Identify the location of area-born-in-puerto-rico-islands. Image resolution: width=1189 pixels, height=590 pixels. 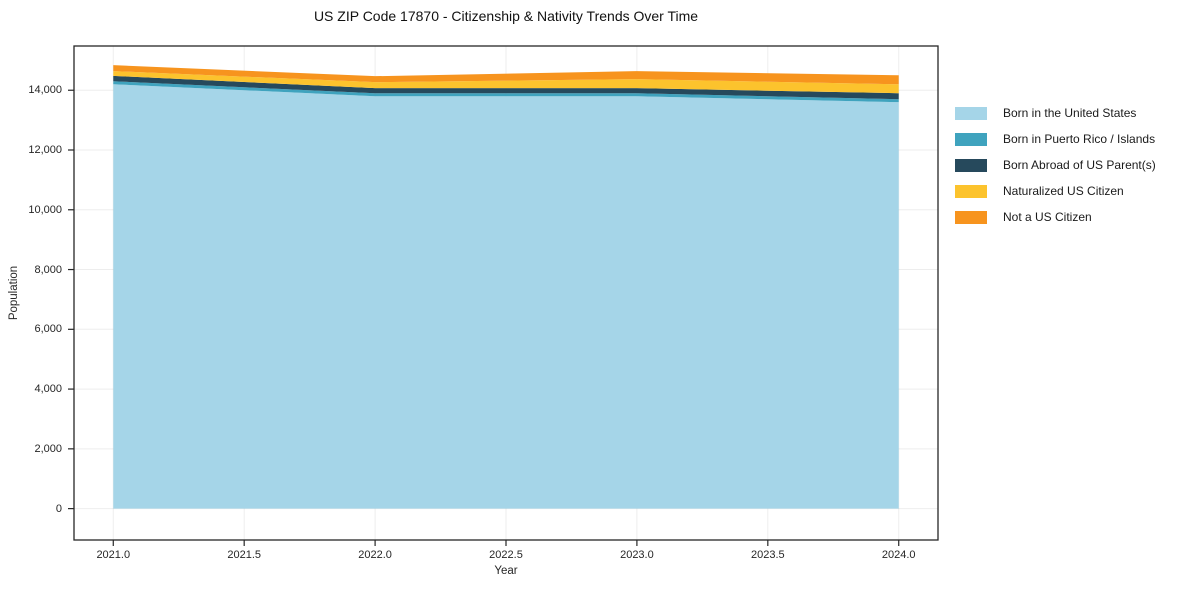
(506, 92).